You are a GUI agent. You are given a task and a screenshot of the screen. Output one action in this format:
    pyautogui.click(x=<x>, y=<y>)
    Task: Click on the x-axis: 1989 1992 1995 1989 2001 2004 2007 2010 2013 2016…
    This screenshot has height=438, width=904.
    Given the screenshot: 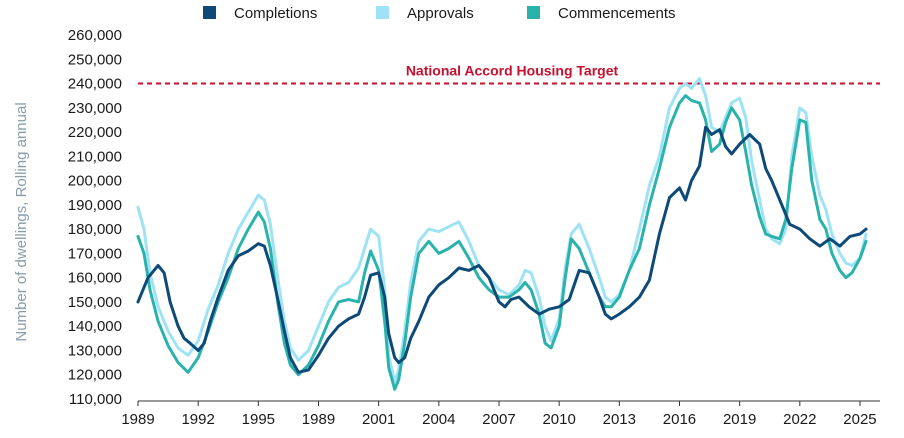 What is the action you would take?
    pyautogui.click(x=500, y=414)
    